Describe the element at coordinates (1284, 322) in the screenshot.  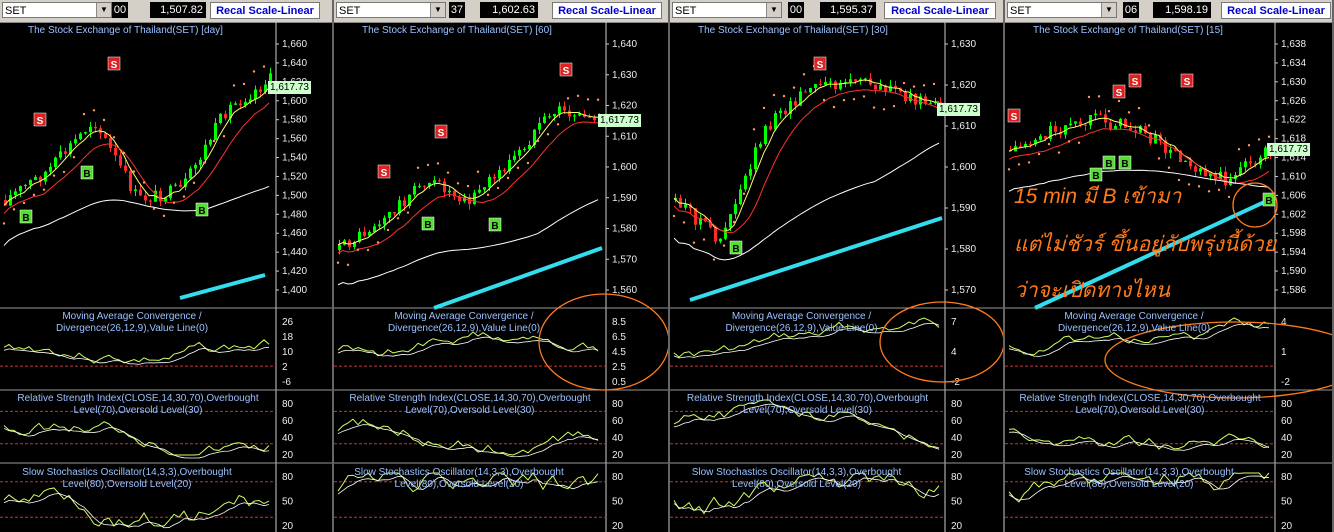
I see `macd-tick-label: 4` at that location.